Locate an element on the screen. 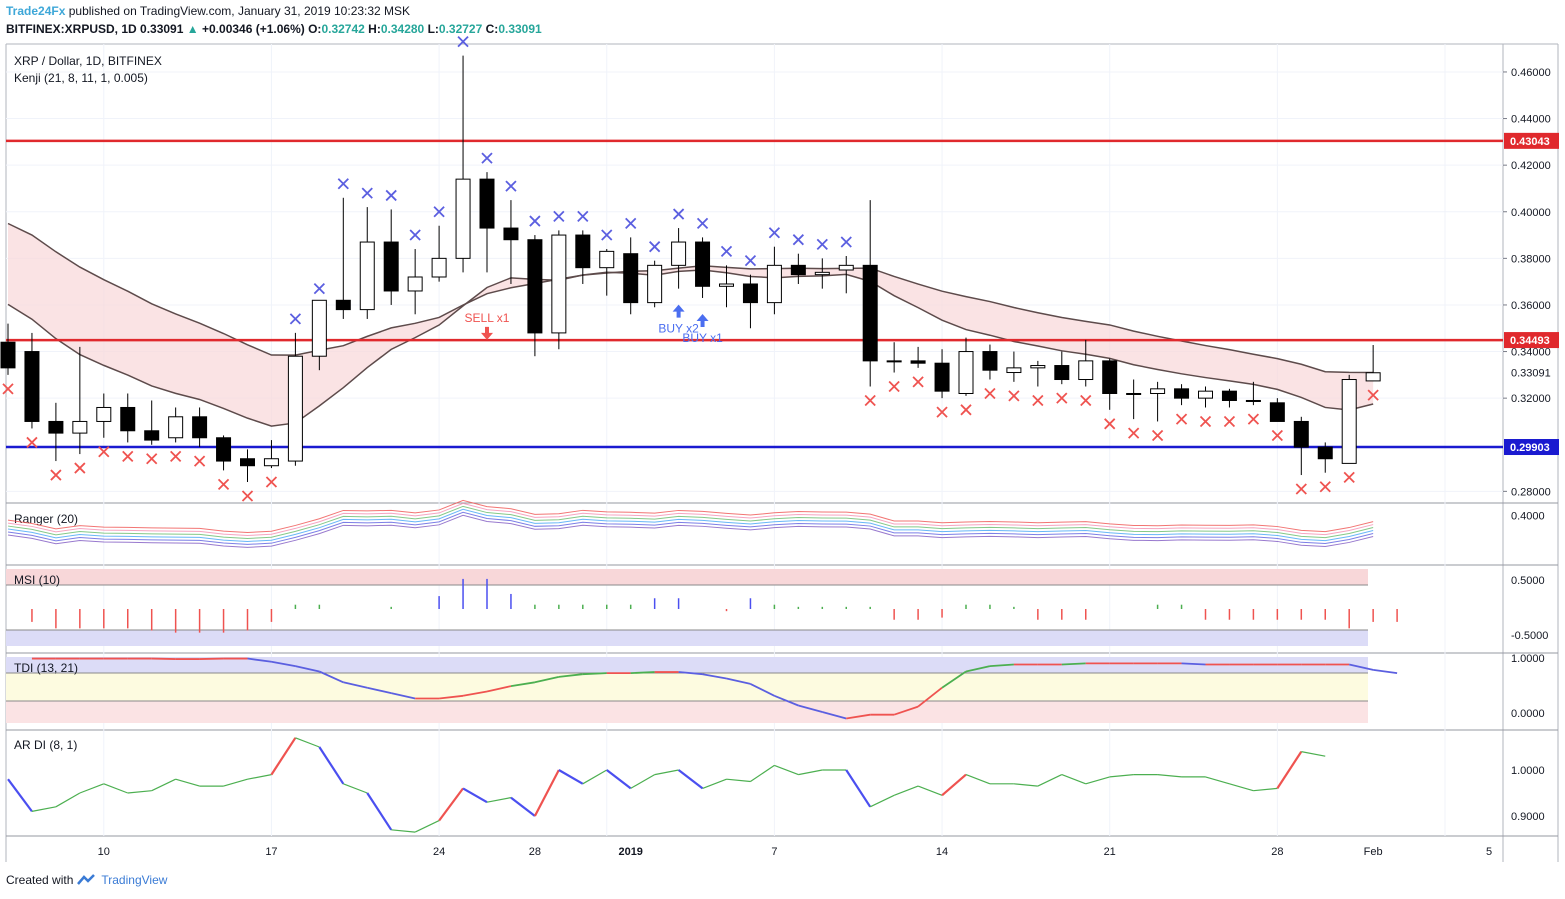 The width and height of the screenshot is (1565, 899). price-tick-label: 0.44000 is located at coordinates (1531, 120).